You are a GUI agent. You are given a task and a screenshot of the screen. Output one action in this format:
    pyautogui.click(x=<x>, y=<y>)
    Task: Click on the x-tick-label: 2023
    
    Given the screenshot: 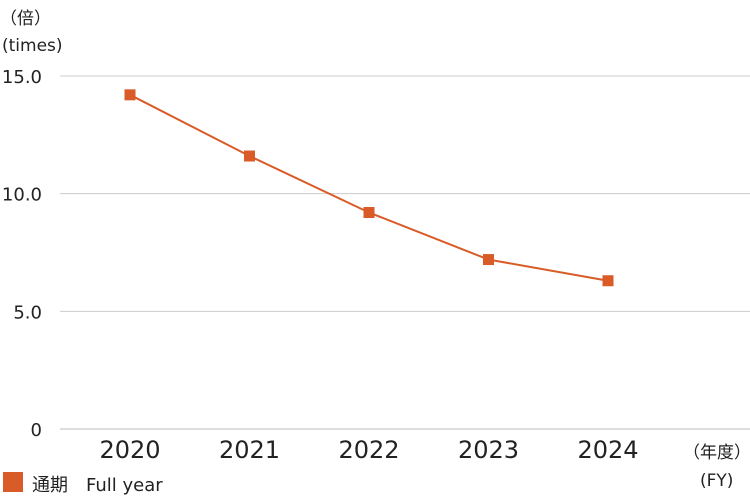 What is the action you would take?
    pyautogui.click(x=488, y=450)
    